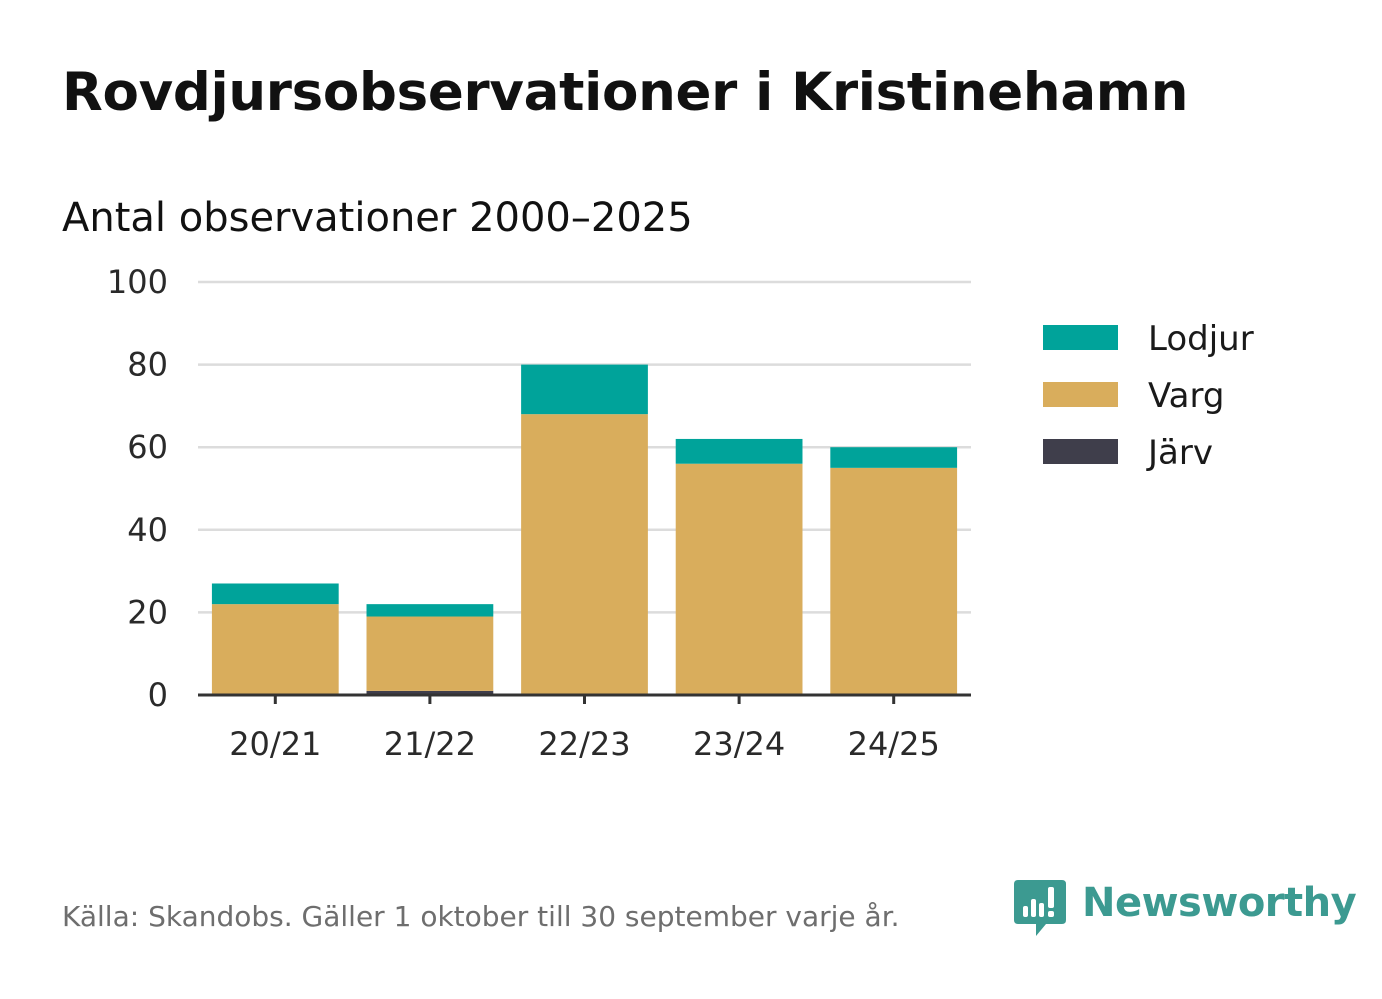 This screenshot has width=1382, height=999. I want to click on newsworthy-logo: Newsworthy, so click(1183, 910).